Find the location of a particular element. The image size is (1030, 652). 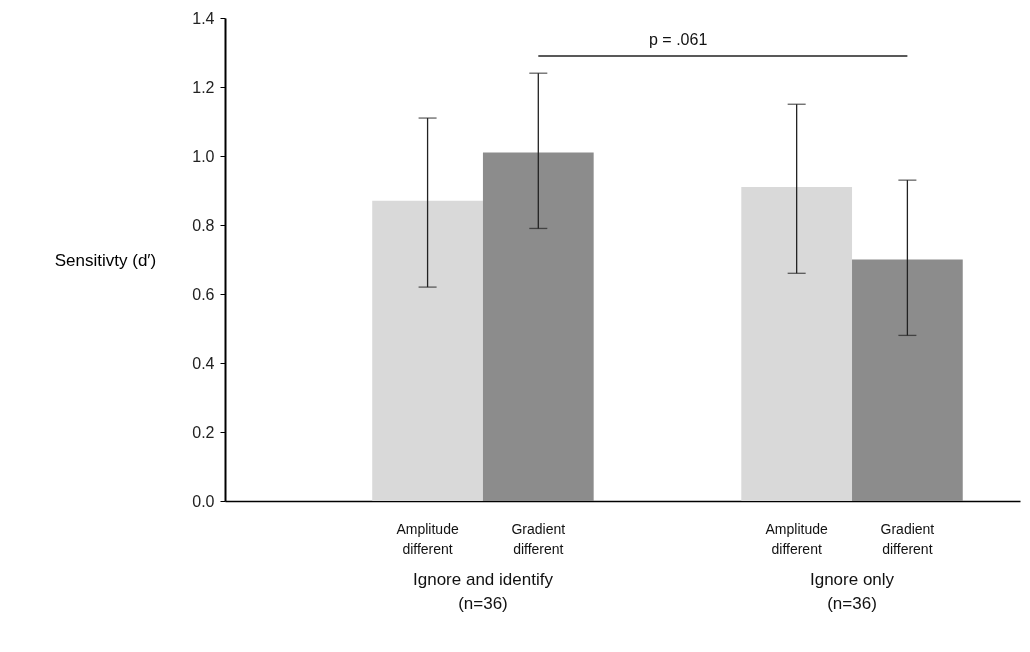

text: Amplitude different is located at coordinates (796, 539).